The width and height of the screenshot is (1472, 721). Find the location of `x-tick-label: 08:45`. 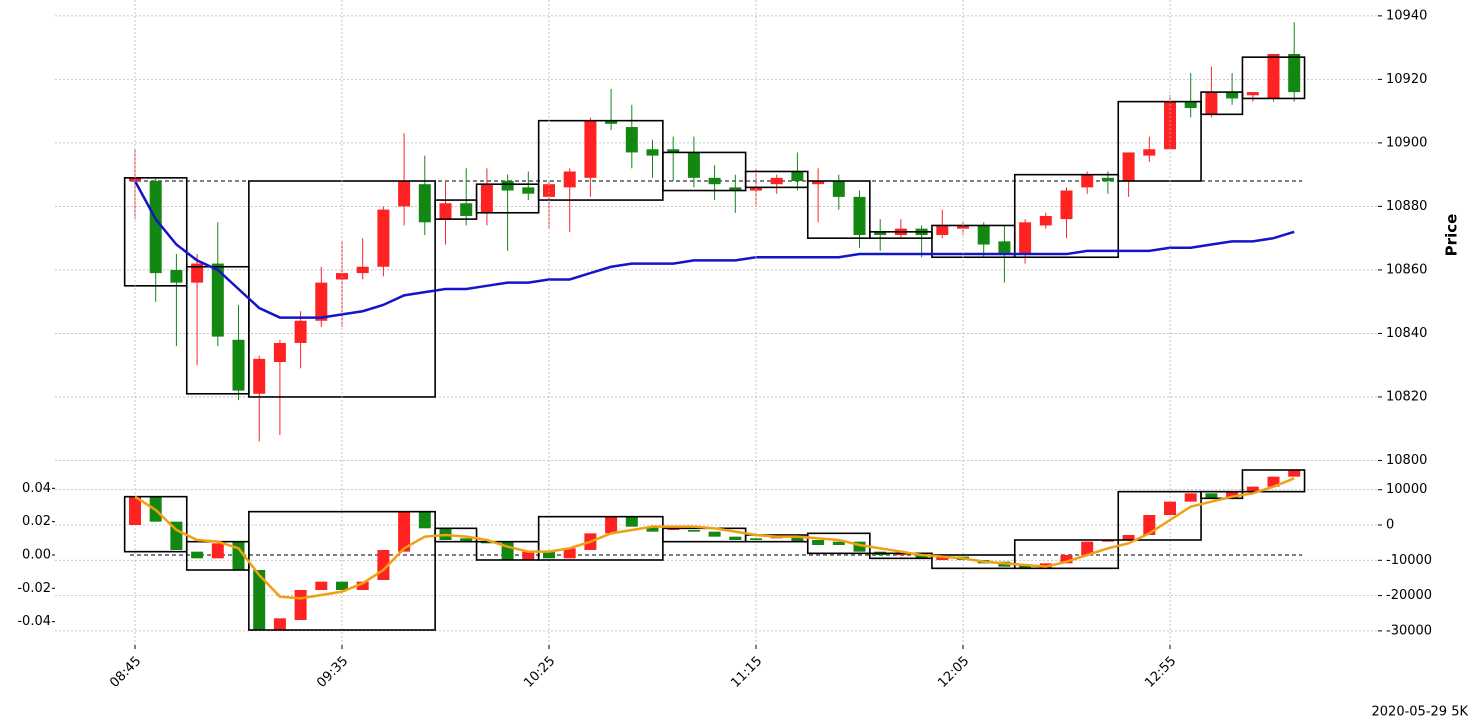

x-tick-label: 08:45 is located at coordinates (125, 672).